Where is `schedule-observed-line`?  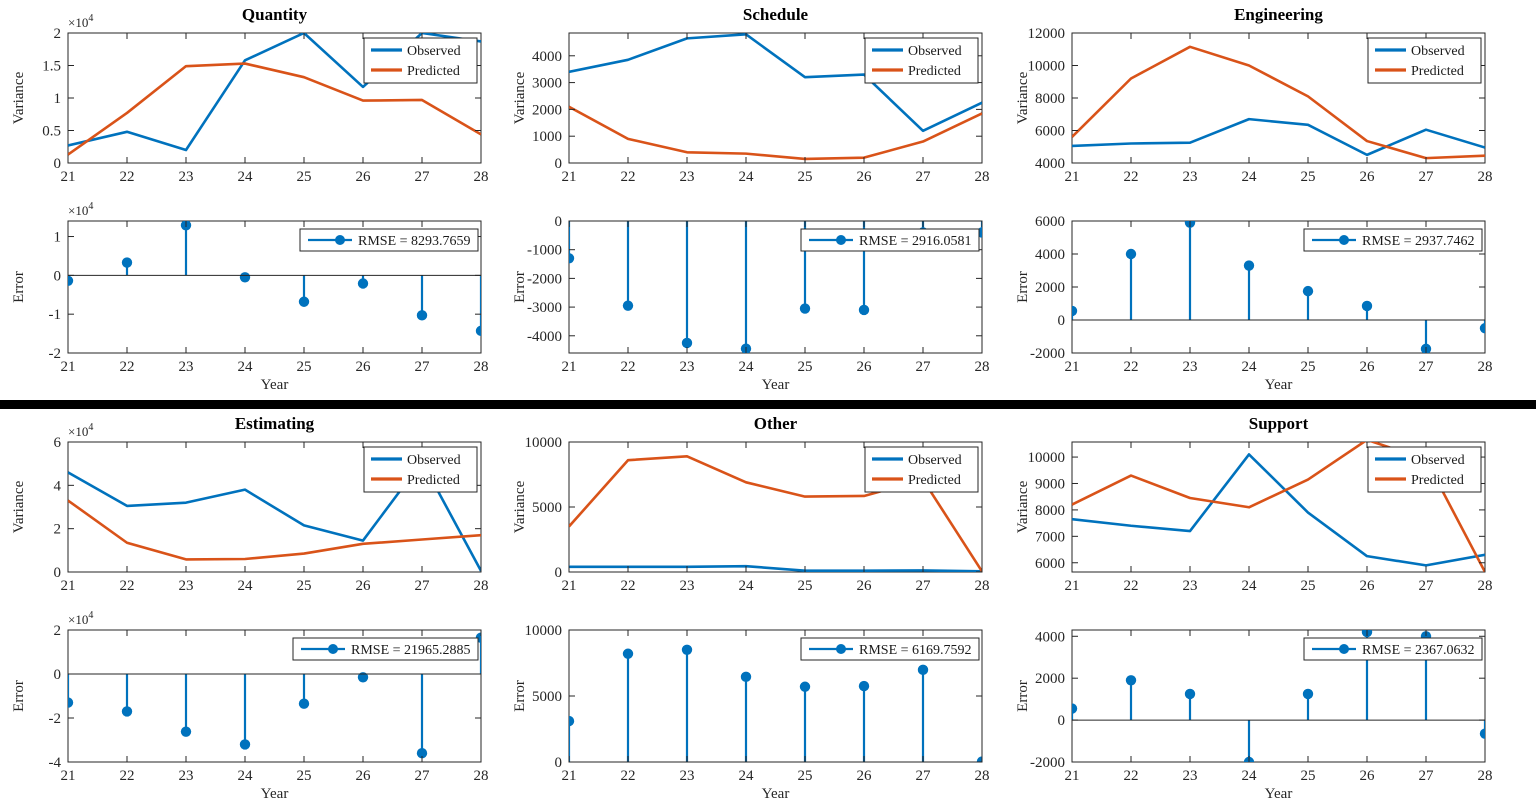 schedule-observed-line is located at coordinates (775, 83).